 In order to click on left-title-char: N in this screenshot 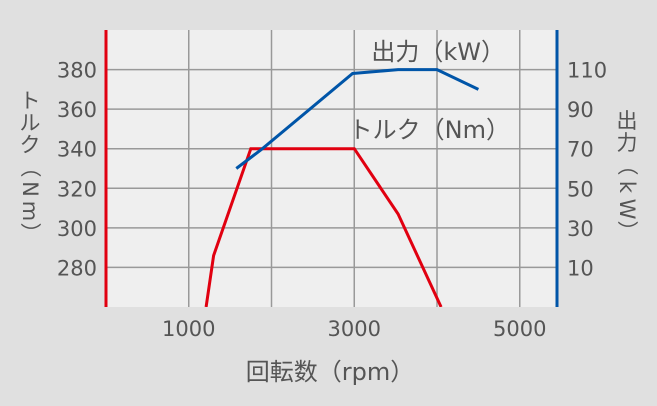, I will do `click(30, 189)`.